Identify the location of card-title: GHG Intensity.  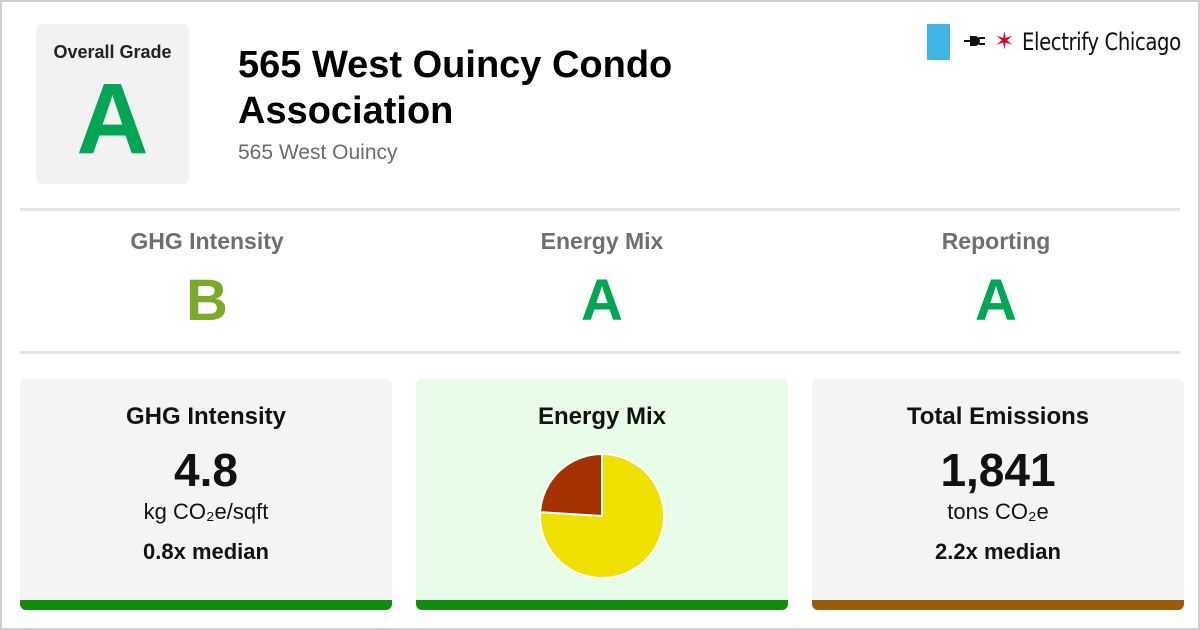
(206, 416).